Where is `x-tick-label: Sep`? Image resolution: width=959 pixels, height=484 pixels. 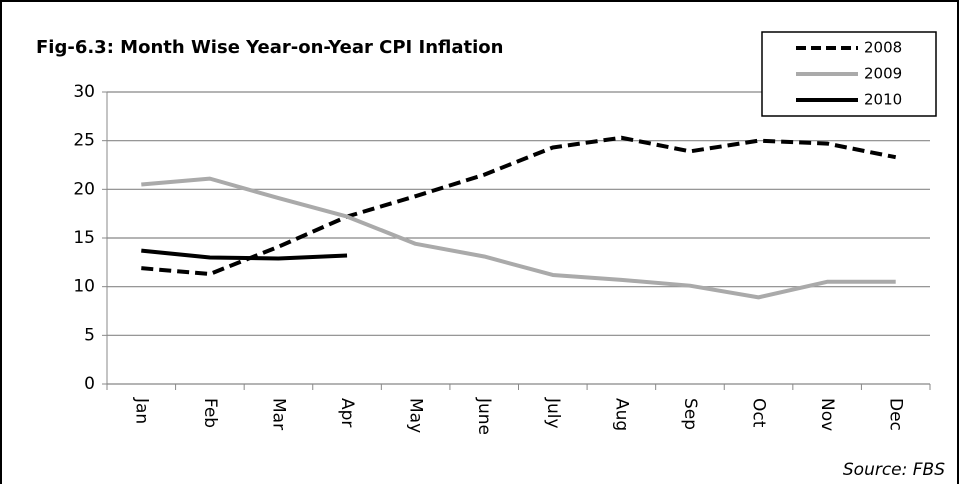
x-tick-label: Sep is located at coordinates (690, 414).